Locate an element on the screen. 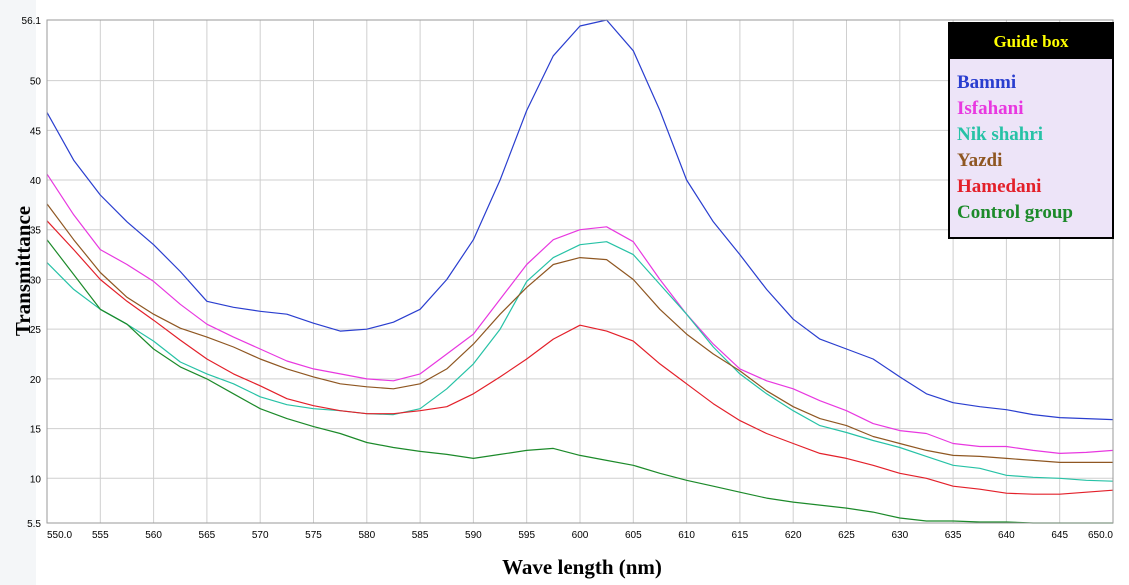 The height and width of the screenshot is (585, 1129). x-tick-label: 570 is located at coordinates (260, 535).